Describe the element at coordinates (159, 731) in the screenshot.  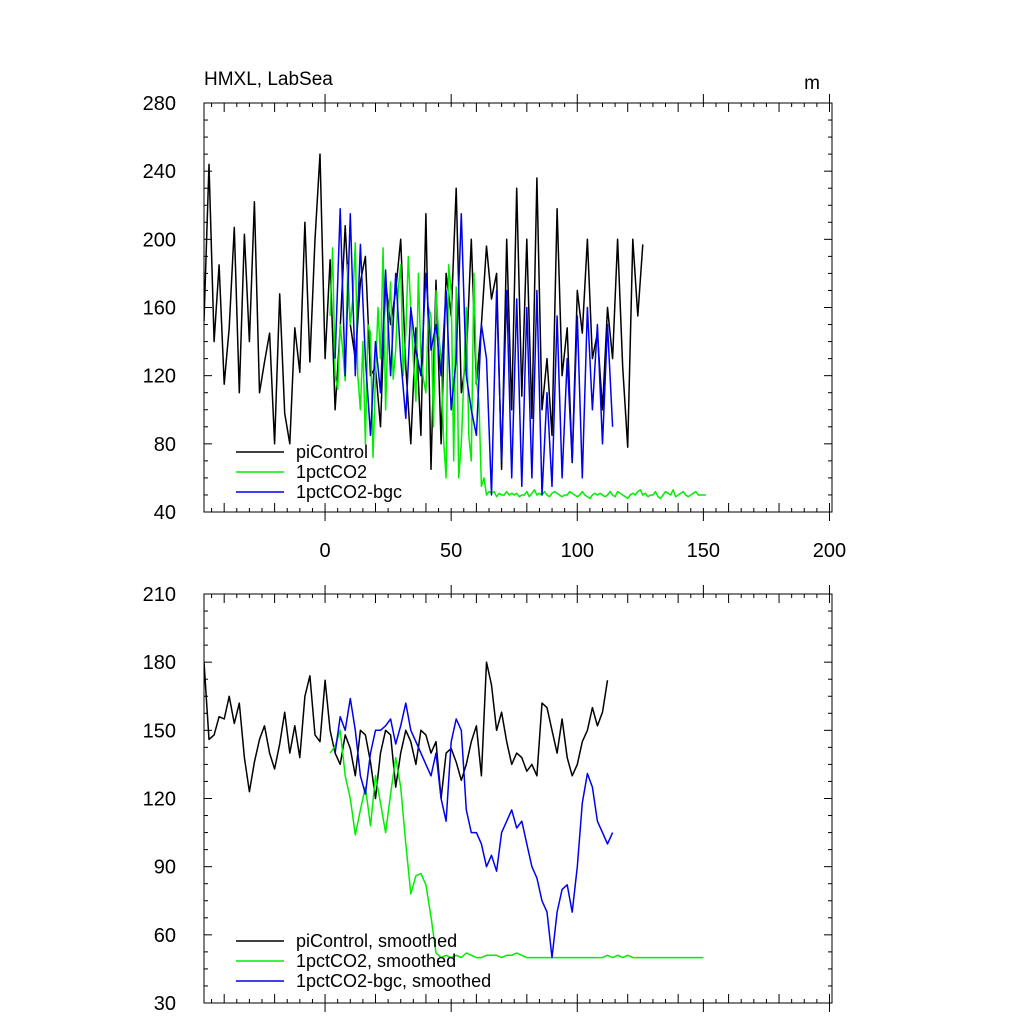
I see `y-tick-label: 150` at that location.